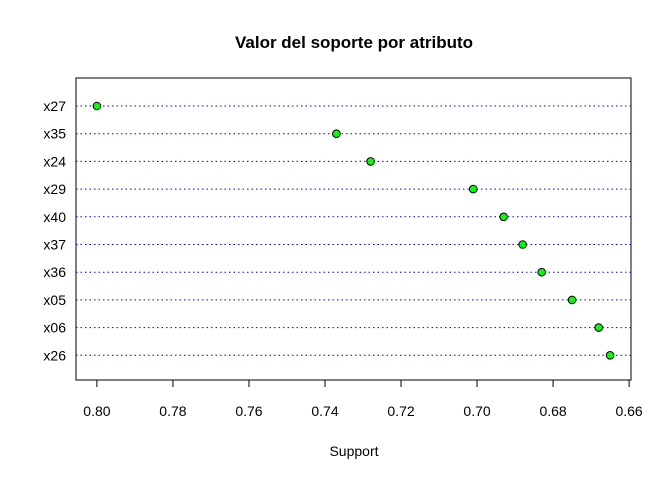 Image resolution: width=672 pixels, height=480 pixels. I want to click on category-label-x26: x26, so click(54, 355).